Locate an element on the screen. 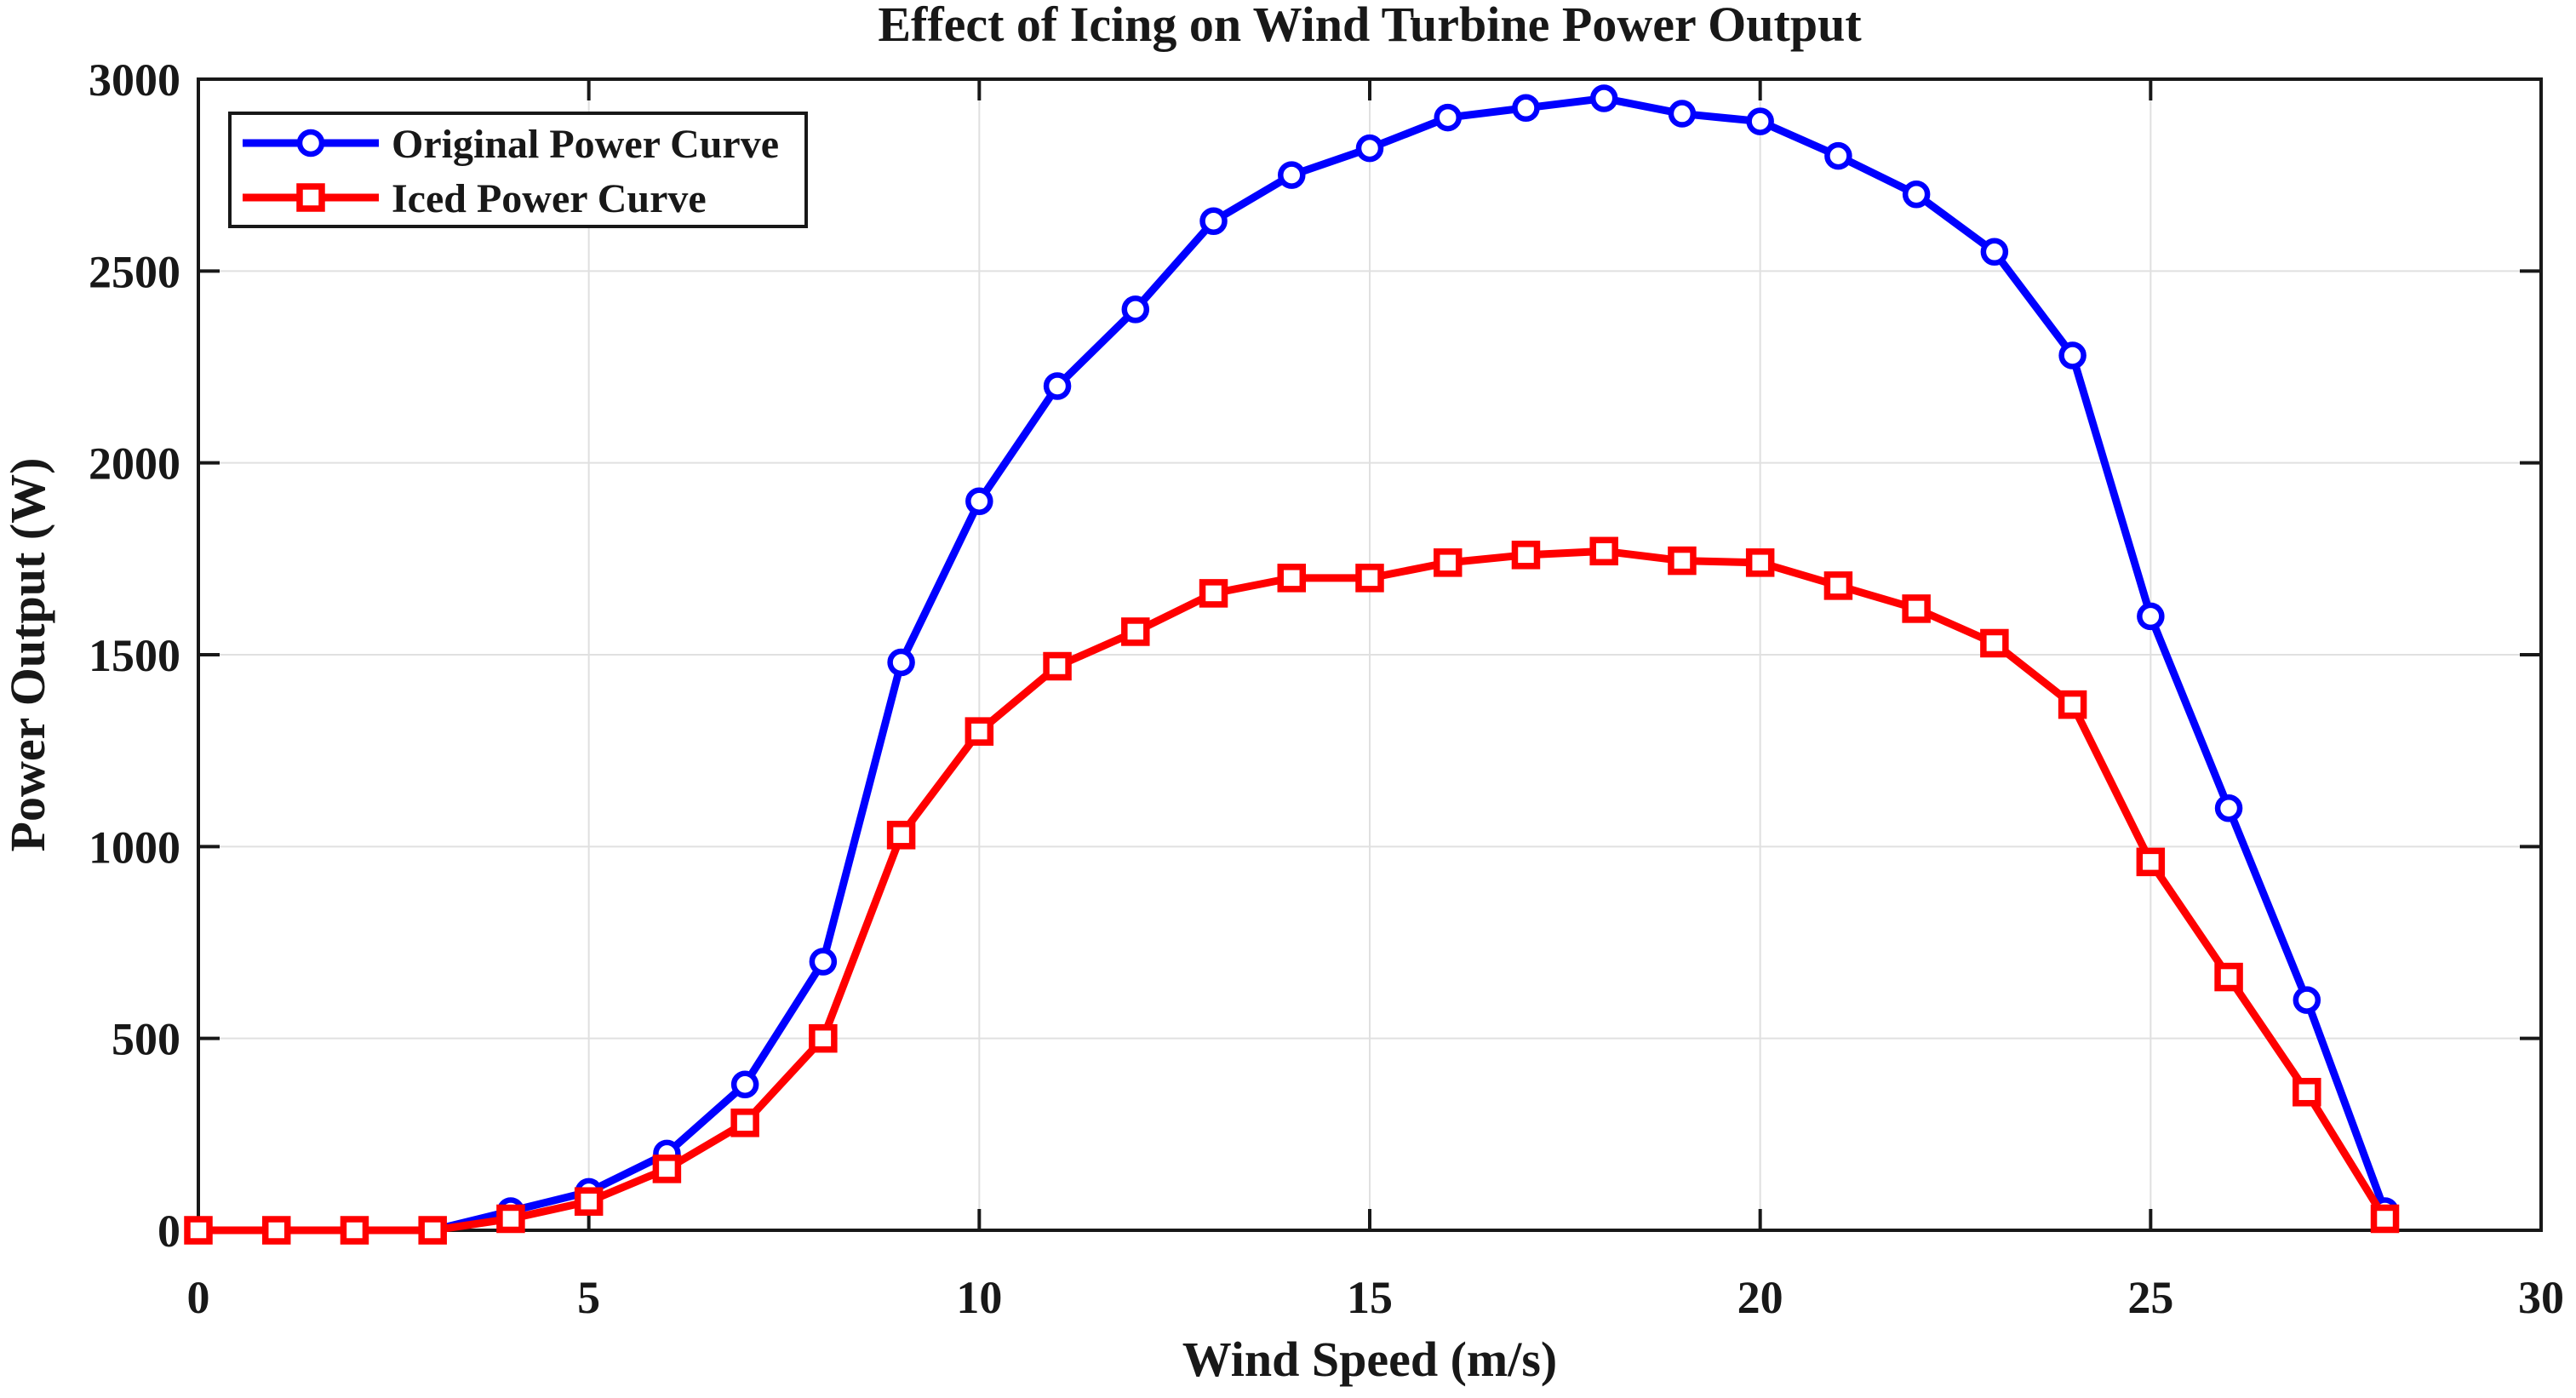  x-tick-label: 15 is located at coordinates (1370, 1297).